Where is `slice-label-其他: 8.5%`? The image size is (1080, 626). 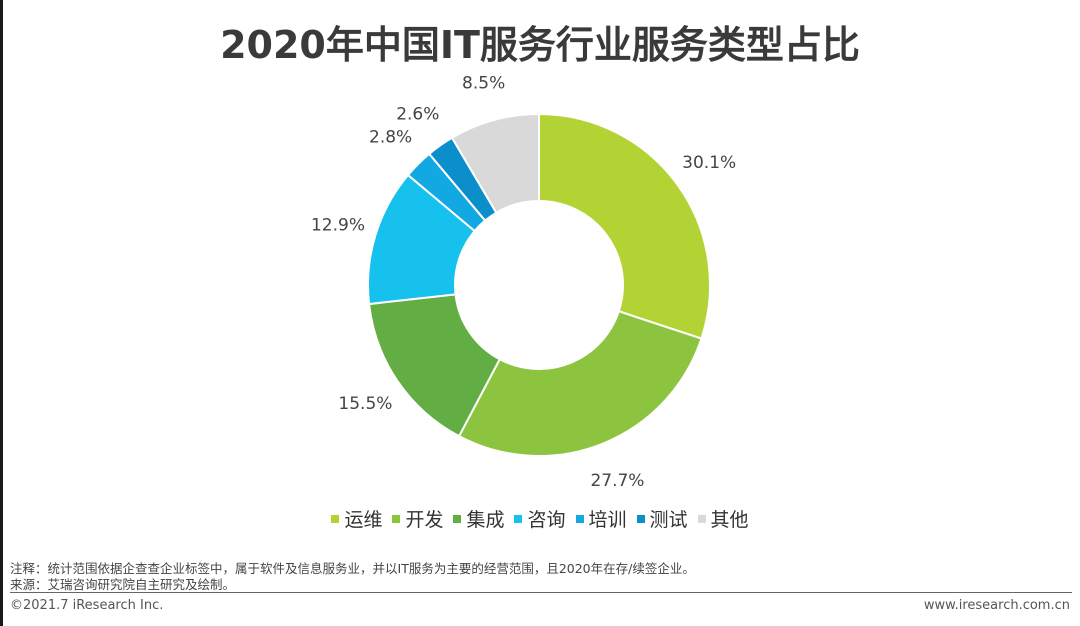 slice-label-其他: 8.5% is located at coordinates (483, 83).